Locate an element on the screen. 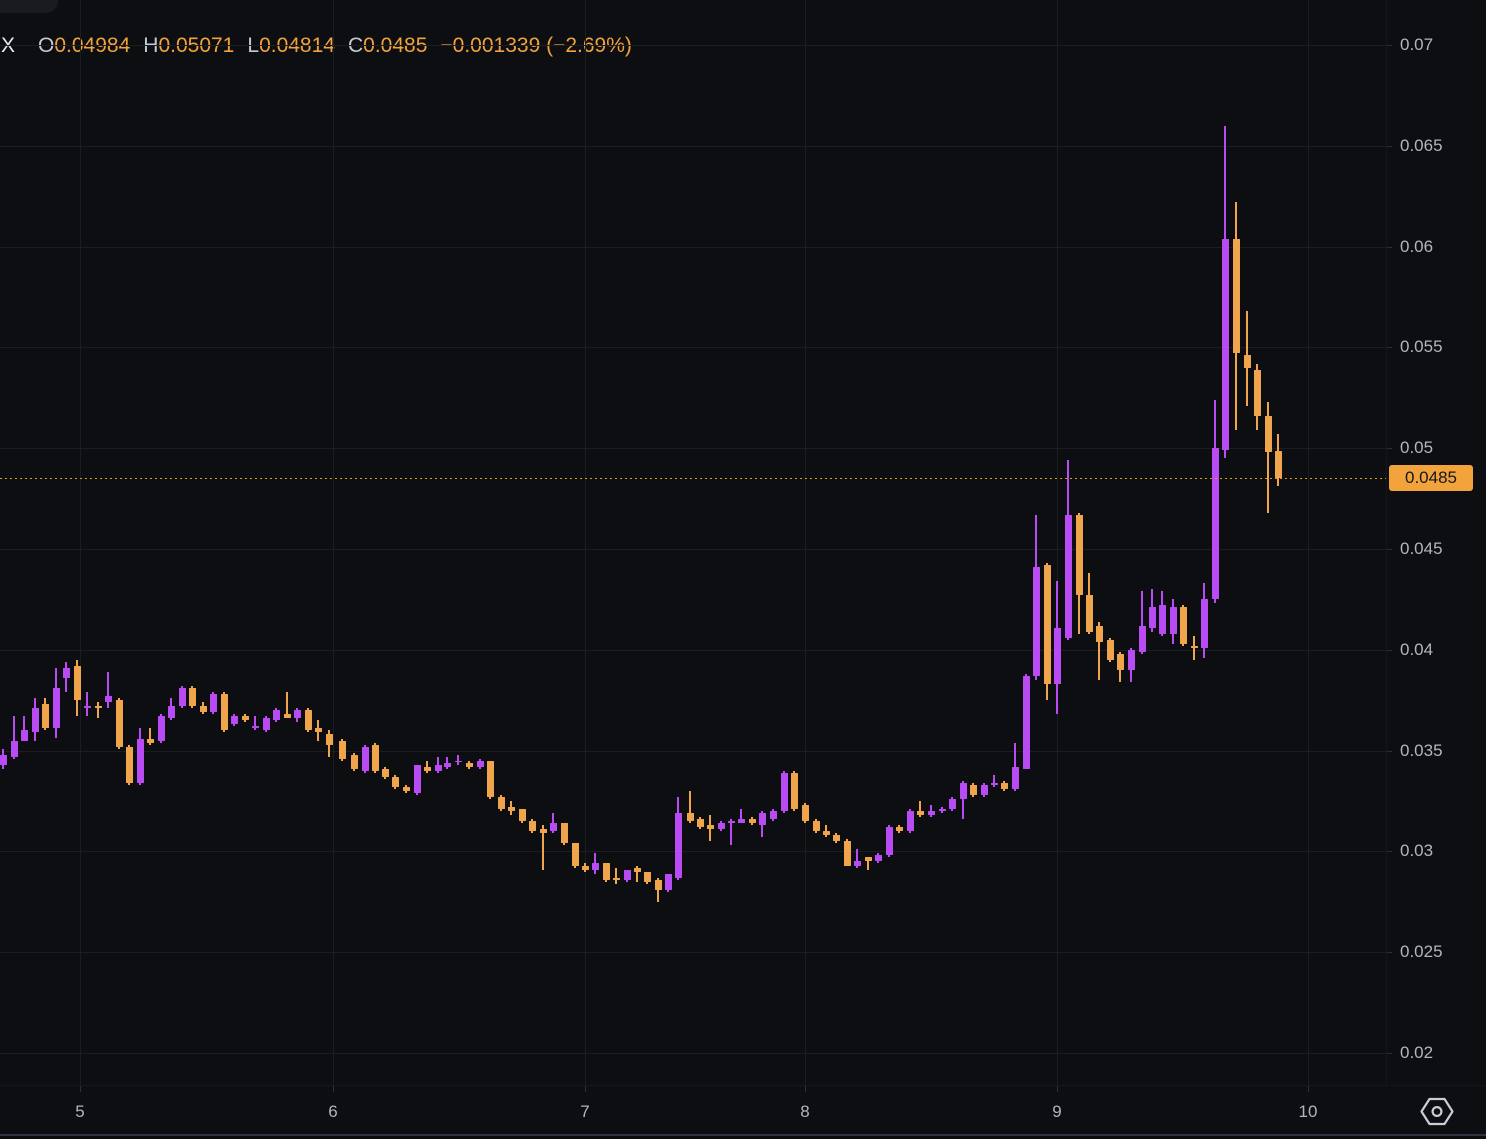 This screenshot has width=1486, height=1139. hexagon-logo-icon is located at coordinates (1437, 1111).